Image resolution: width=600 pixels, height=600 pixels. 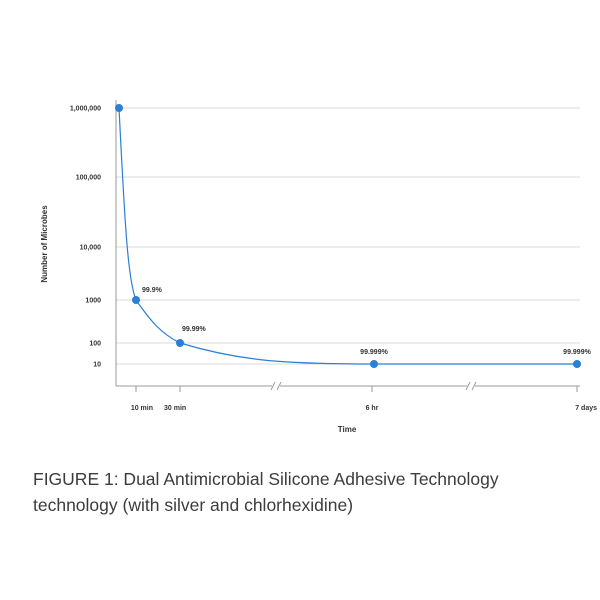 I want to click on x-tick-label: 30 min, so click(x=175, y=408).